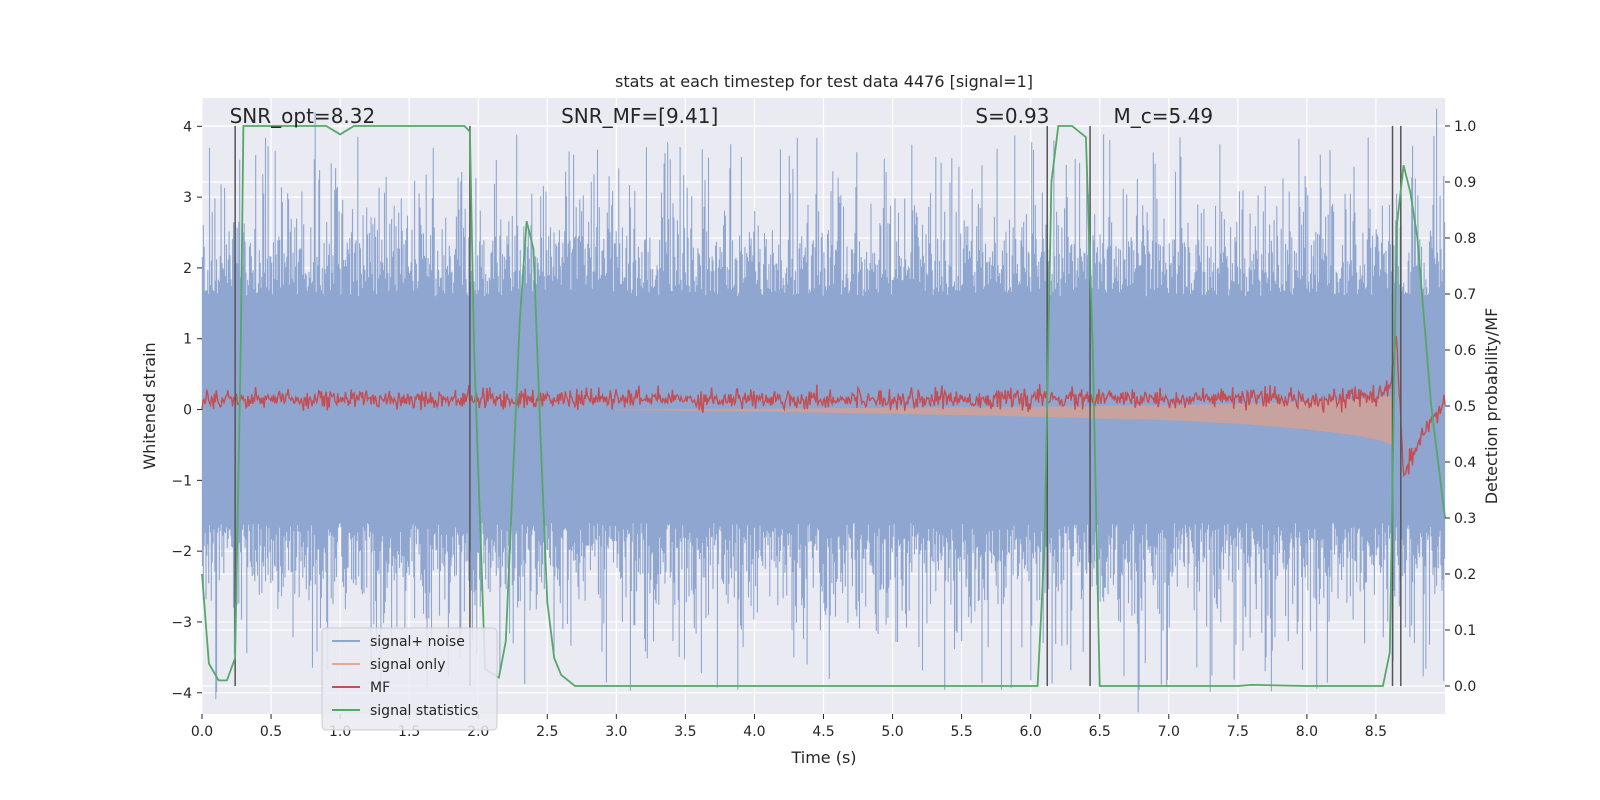 The width and height of the screenshot is (1600, 800). Describe the element at coordinates (1465, 351) in the screenshot. I see `y-right-tick-label: 0.6` at that location.